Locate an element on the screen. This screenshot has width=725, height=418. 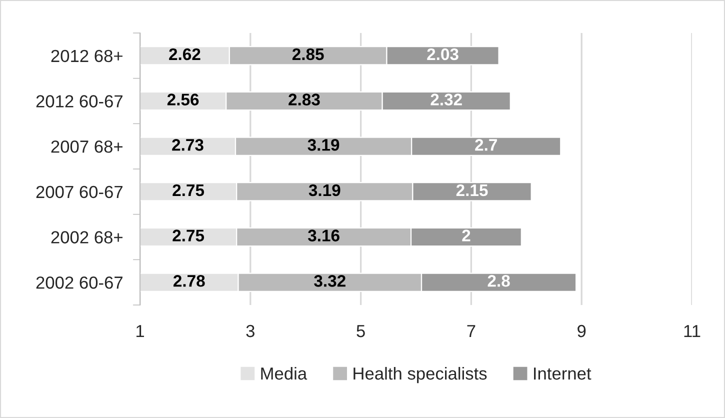
data-label: 2.32 is located at coordinates (446, 100).